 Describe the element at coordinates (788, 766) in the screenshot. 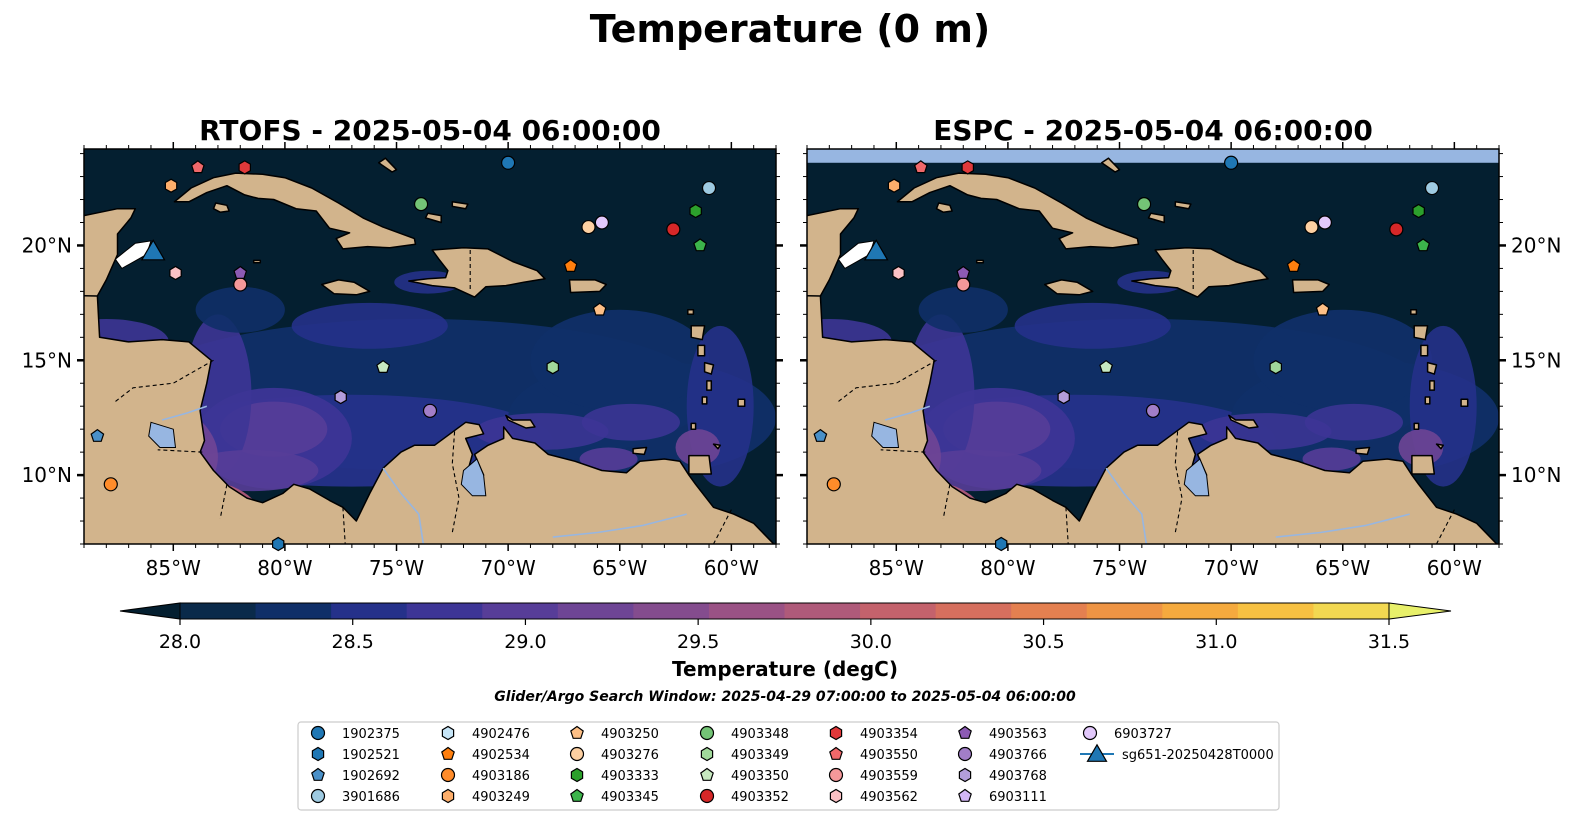

I see `legend-box` at that location.